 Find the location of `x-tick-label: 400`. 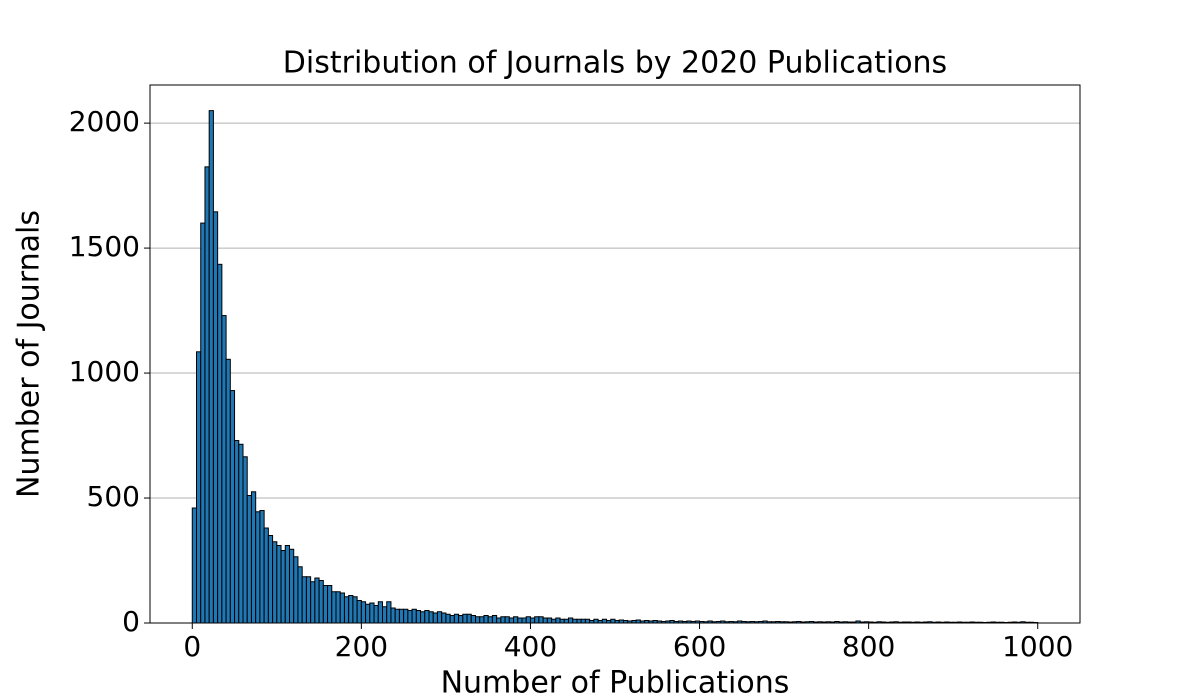

x-tick-label: 400 is located at coordinates (530, 646).